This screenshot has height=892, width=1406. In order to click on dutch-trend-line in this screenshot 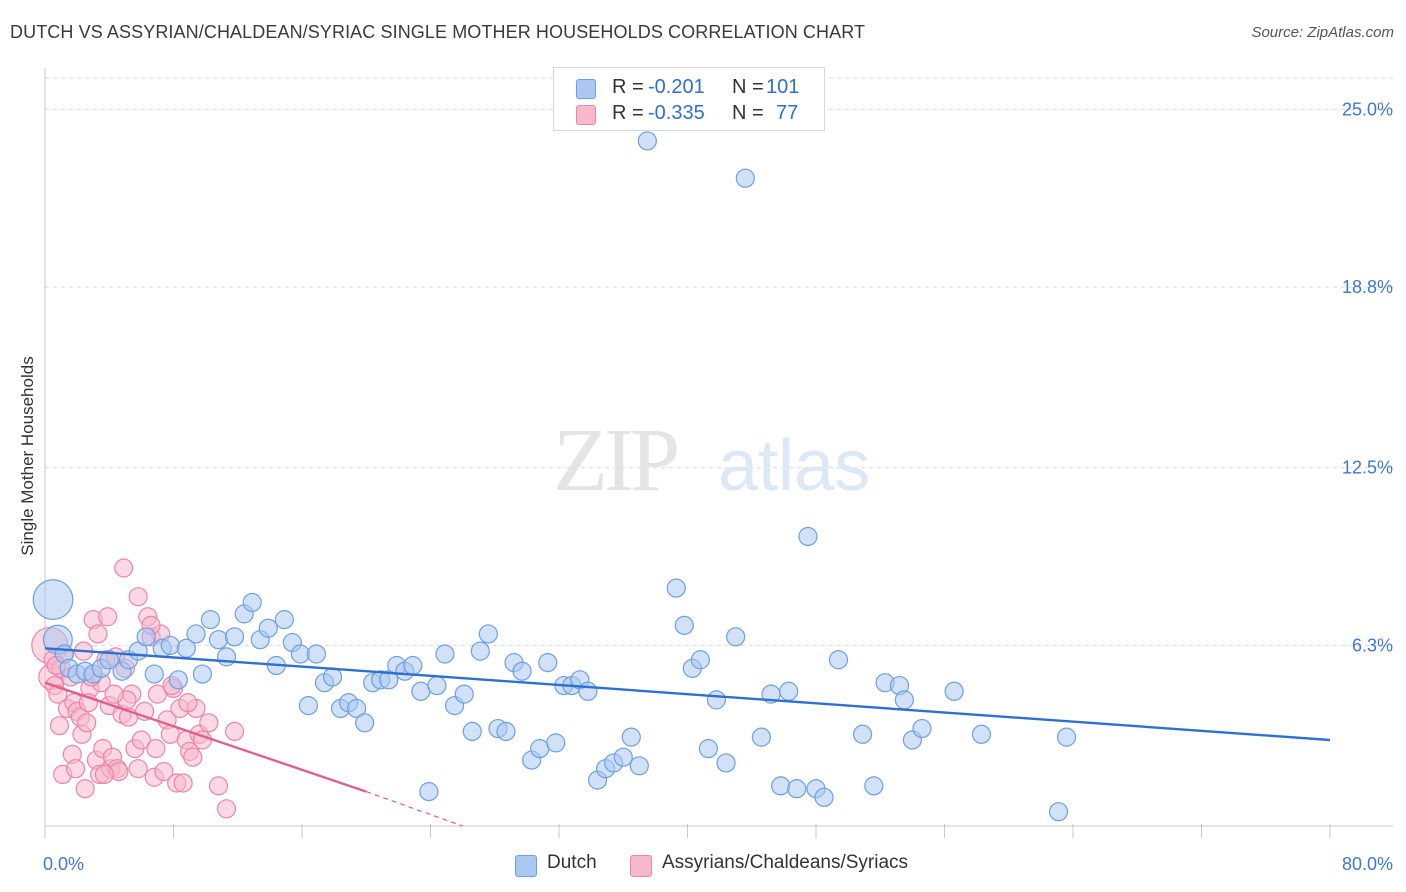, I will do `click(687, 694)`.